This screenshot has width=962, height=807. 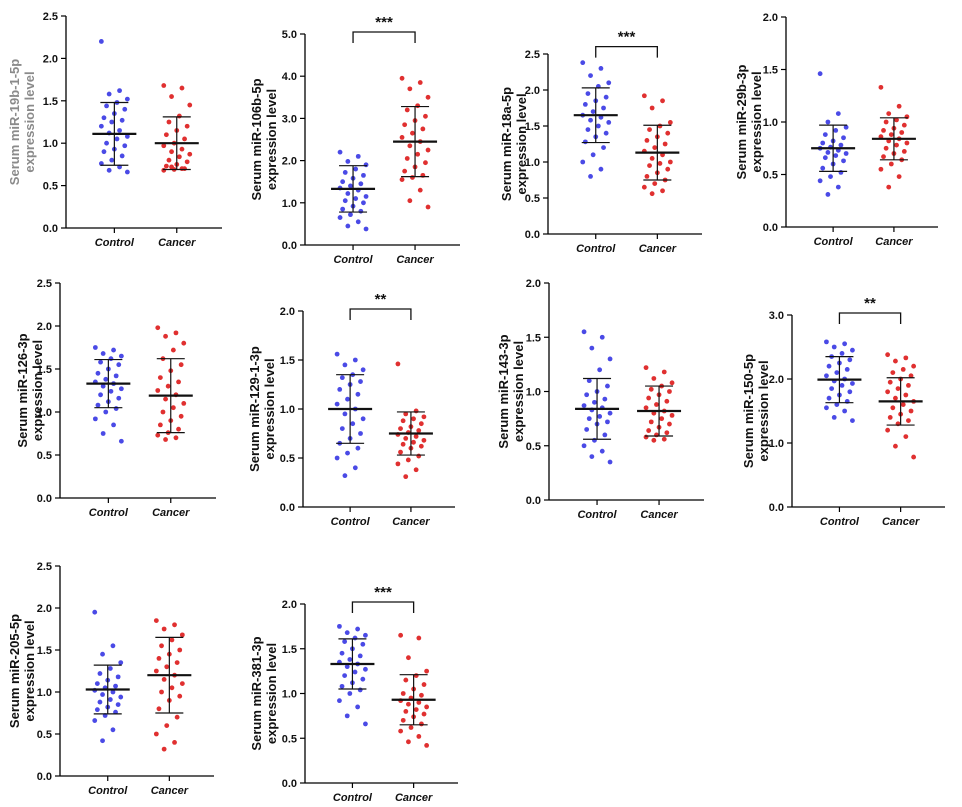 I want to click on y-axis-label-line2: expression level, so click(x=763, y=410).